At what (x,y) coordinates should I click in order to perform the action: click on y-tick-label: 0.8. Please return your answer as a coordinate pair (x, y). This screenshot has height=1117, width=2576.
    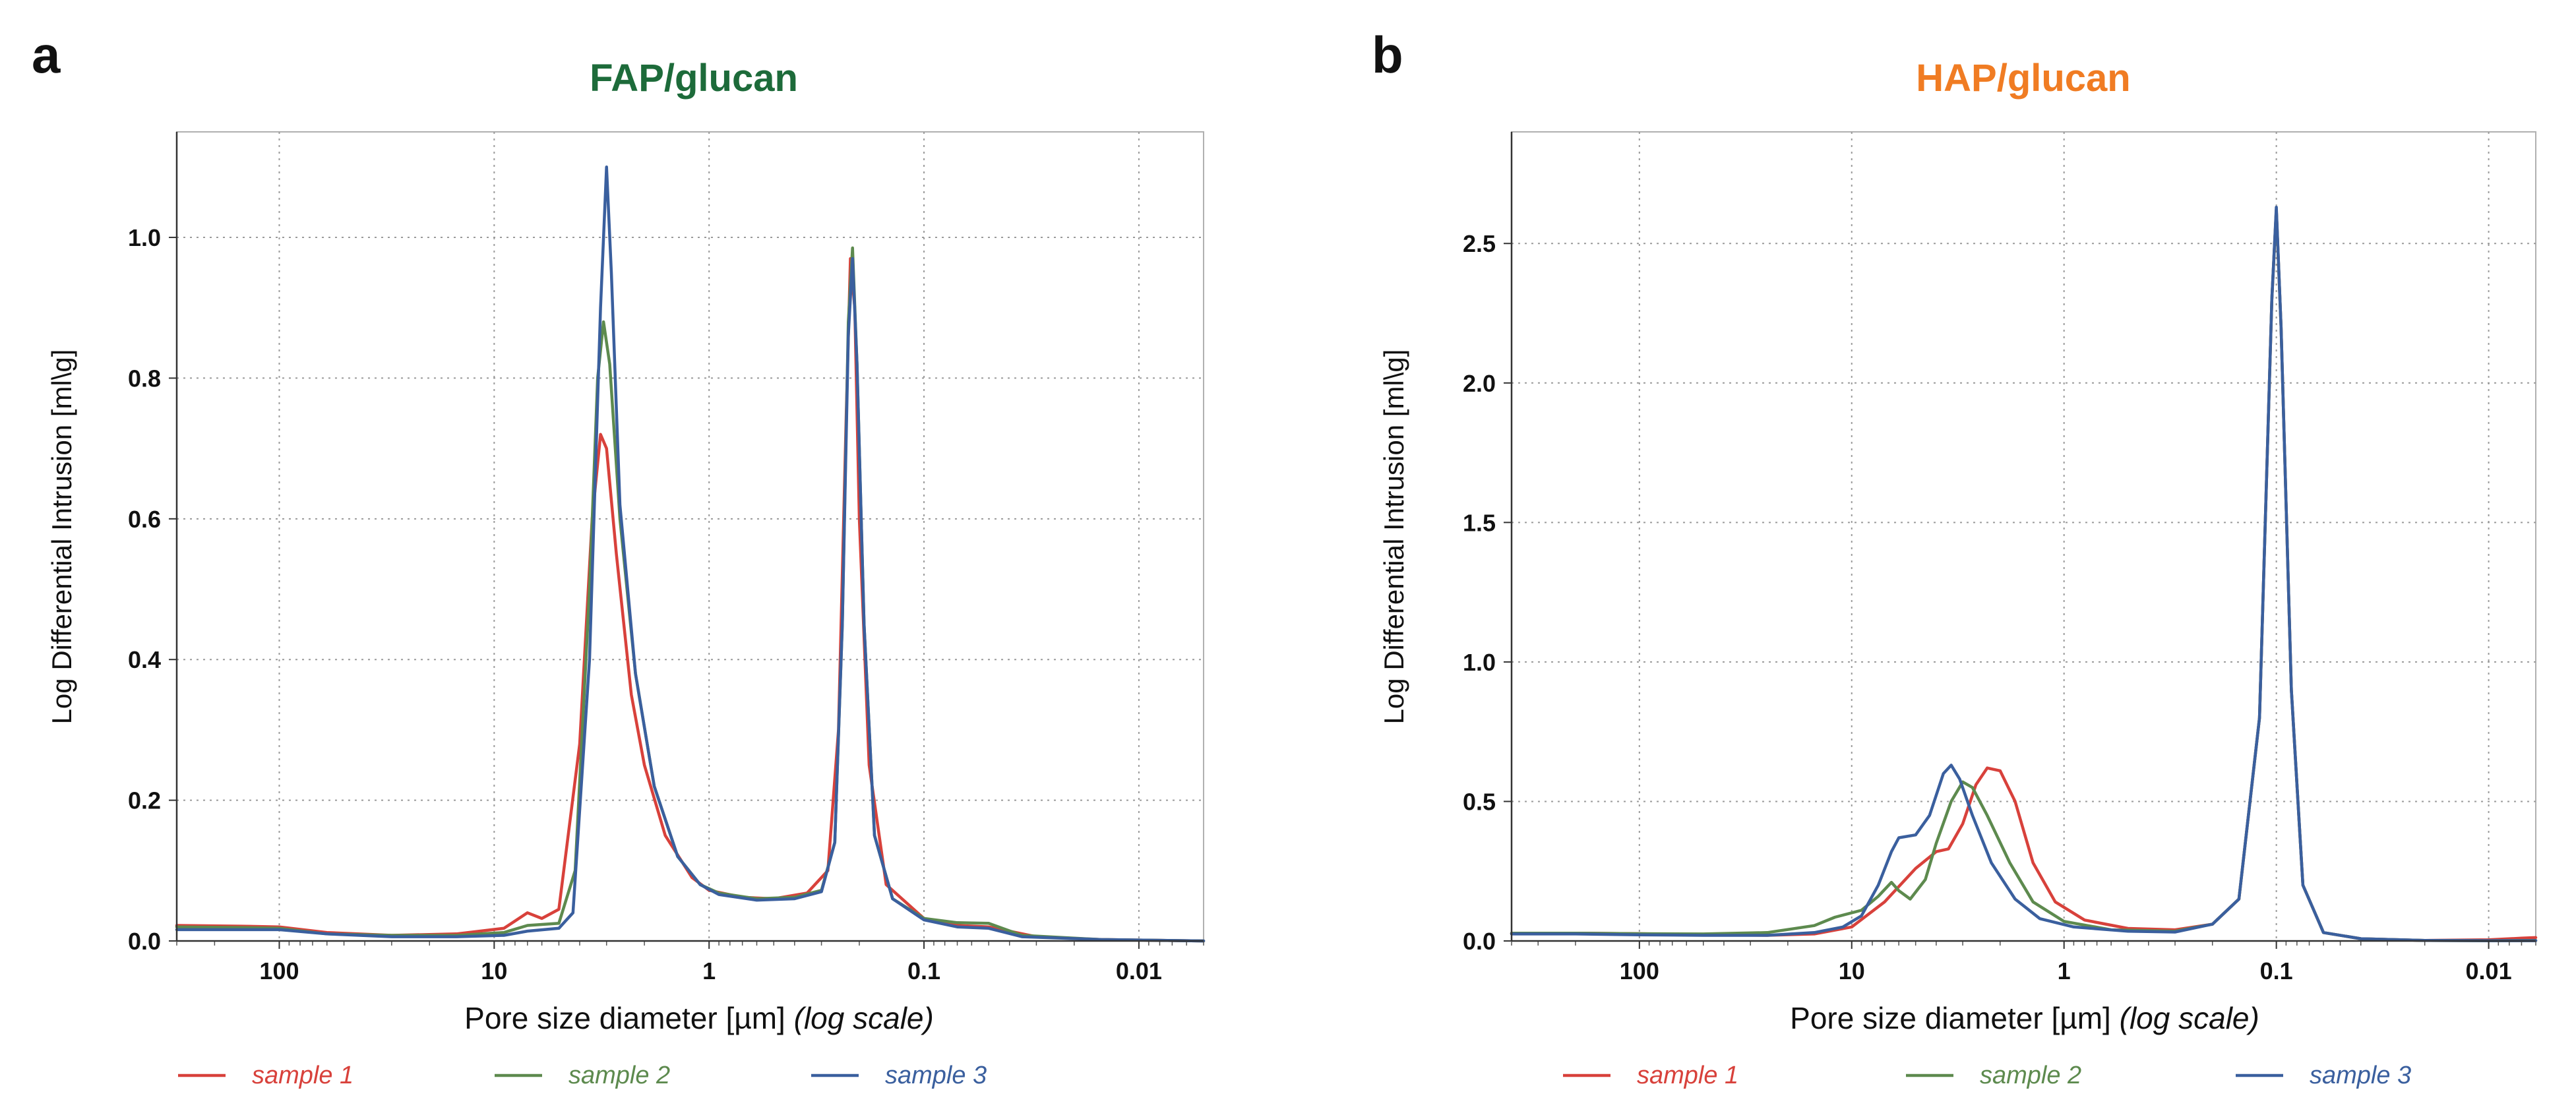
    Looking at the image, I should click on (144, 379).